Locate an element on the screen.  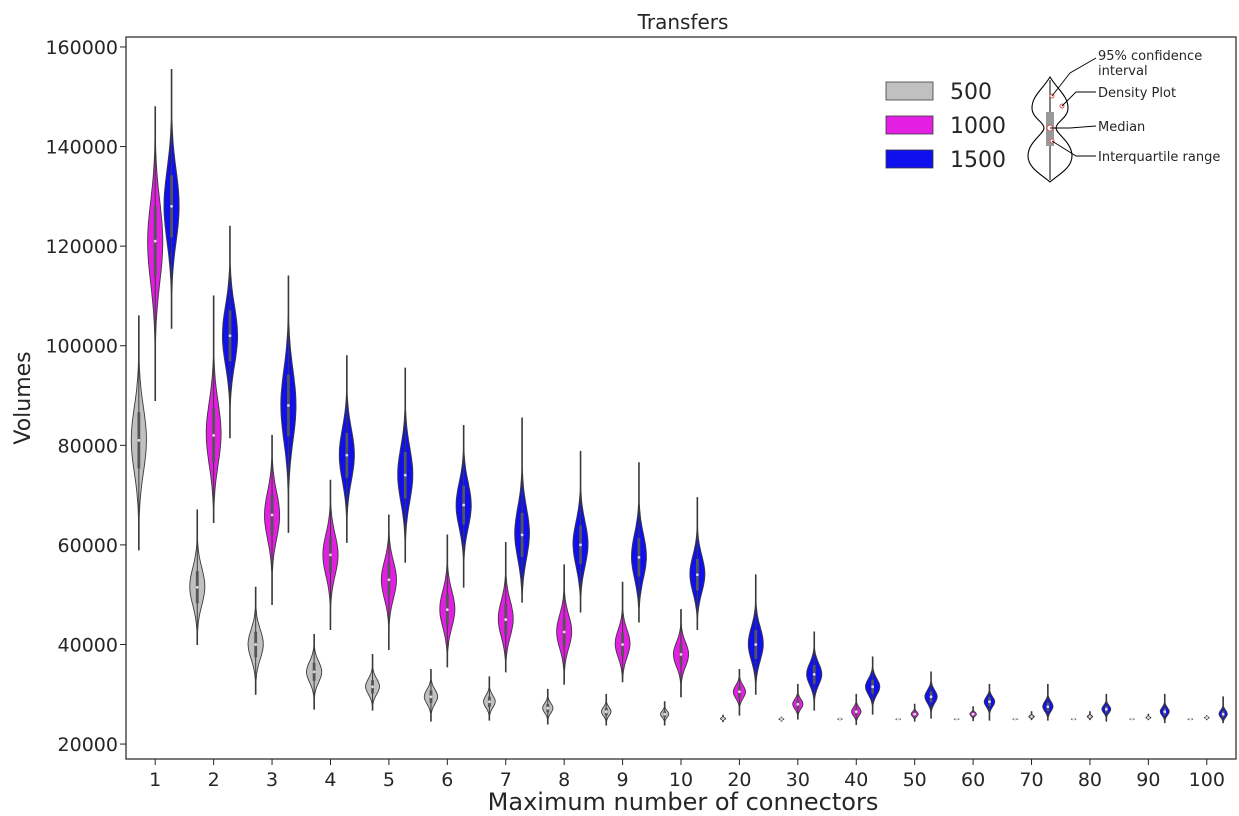
legend-label-1000: 1000 is located at coordinates (978, 126).